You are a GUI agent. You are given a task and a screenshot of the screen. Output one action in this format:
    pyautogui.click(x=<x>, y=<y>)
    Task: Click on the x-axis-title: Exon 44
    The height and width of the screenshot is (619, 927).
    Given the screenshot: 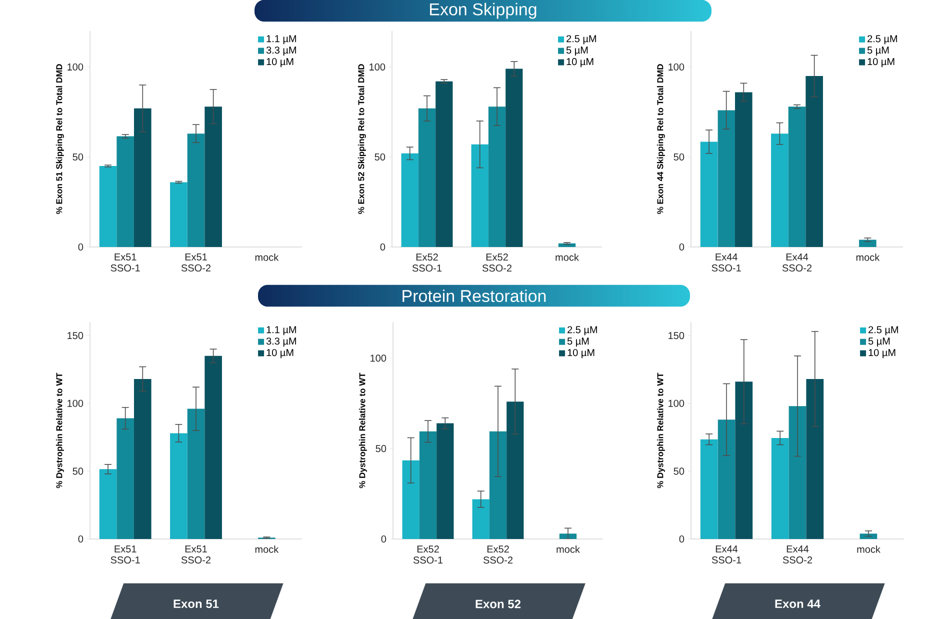 What is the action you would take?
    pyautogui.click(x=797, y=604)
    